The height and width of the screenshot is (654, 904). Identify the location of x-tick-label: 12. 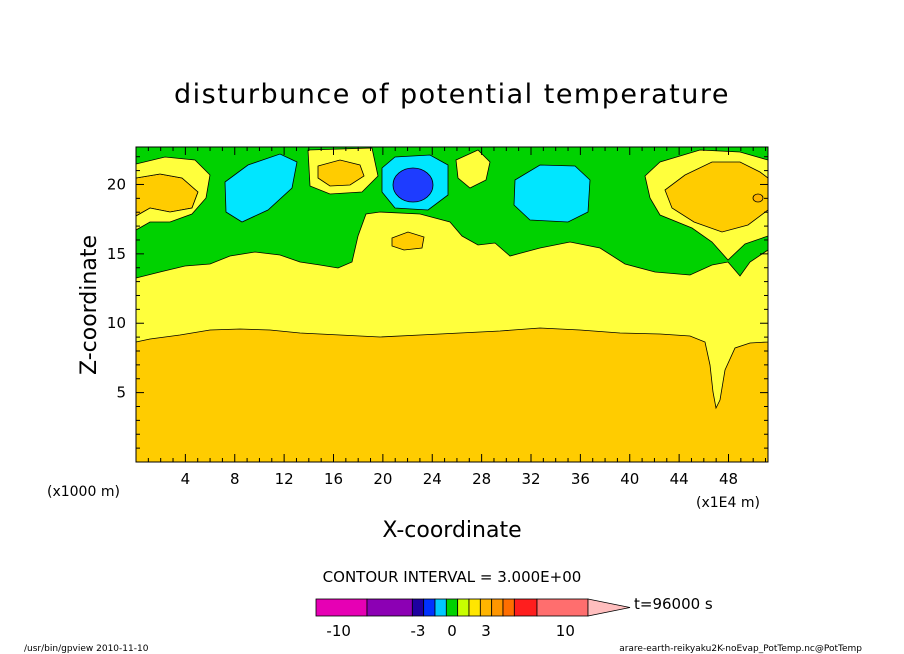
(284, 479).